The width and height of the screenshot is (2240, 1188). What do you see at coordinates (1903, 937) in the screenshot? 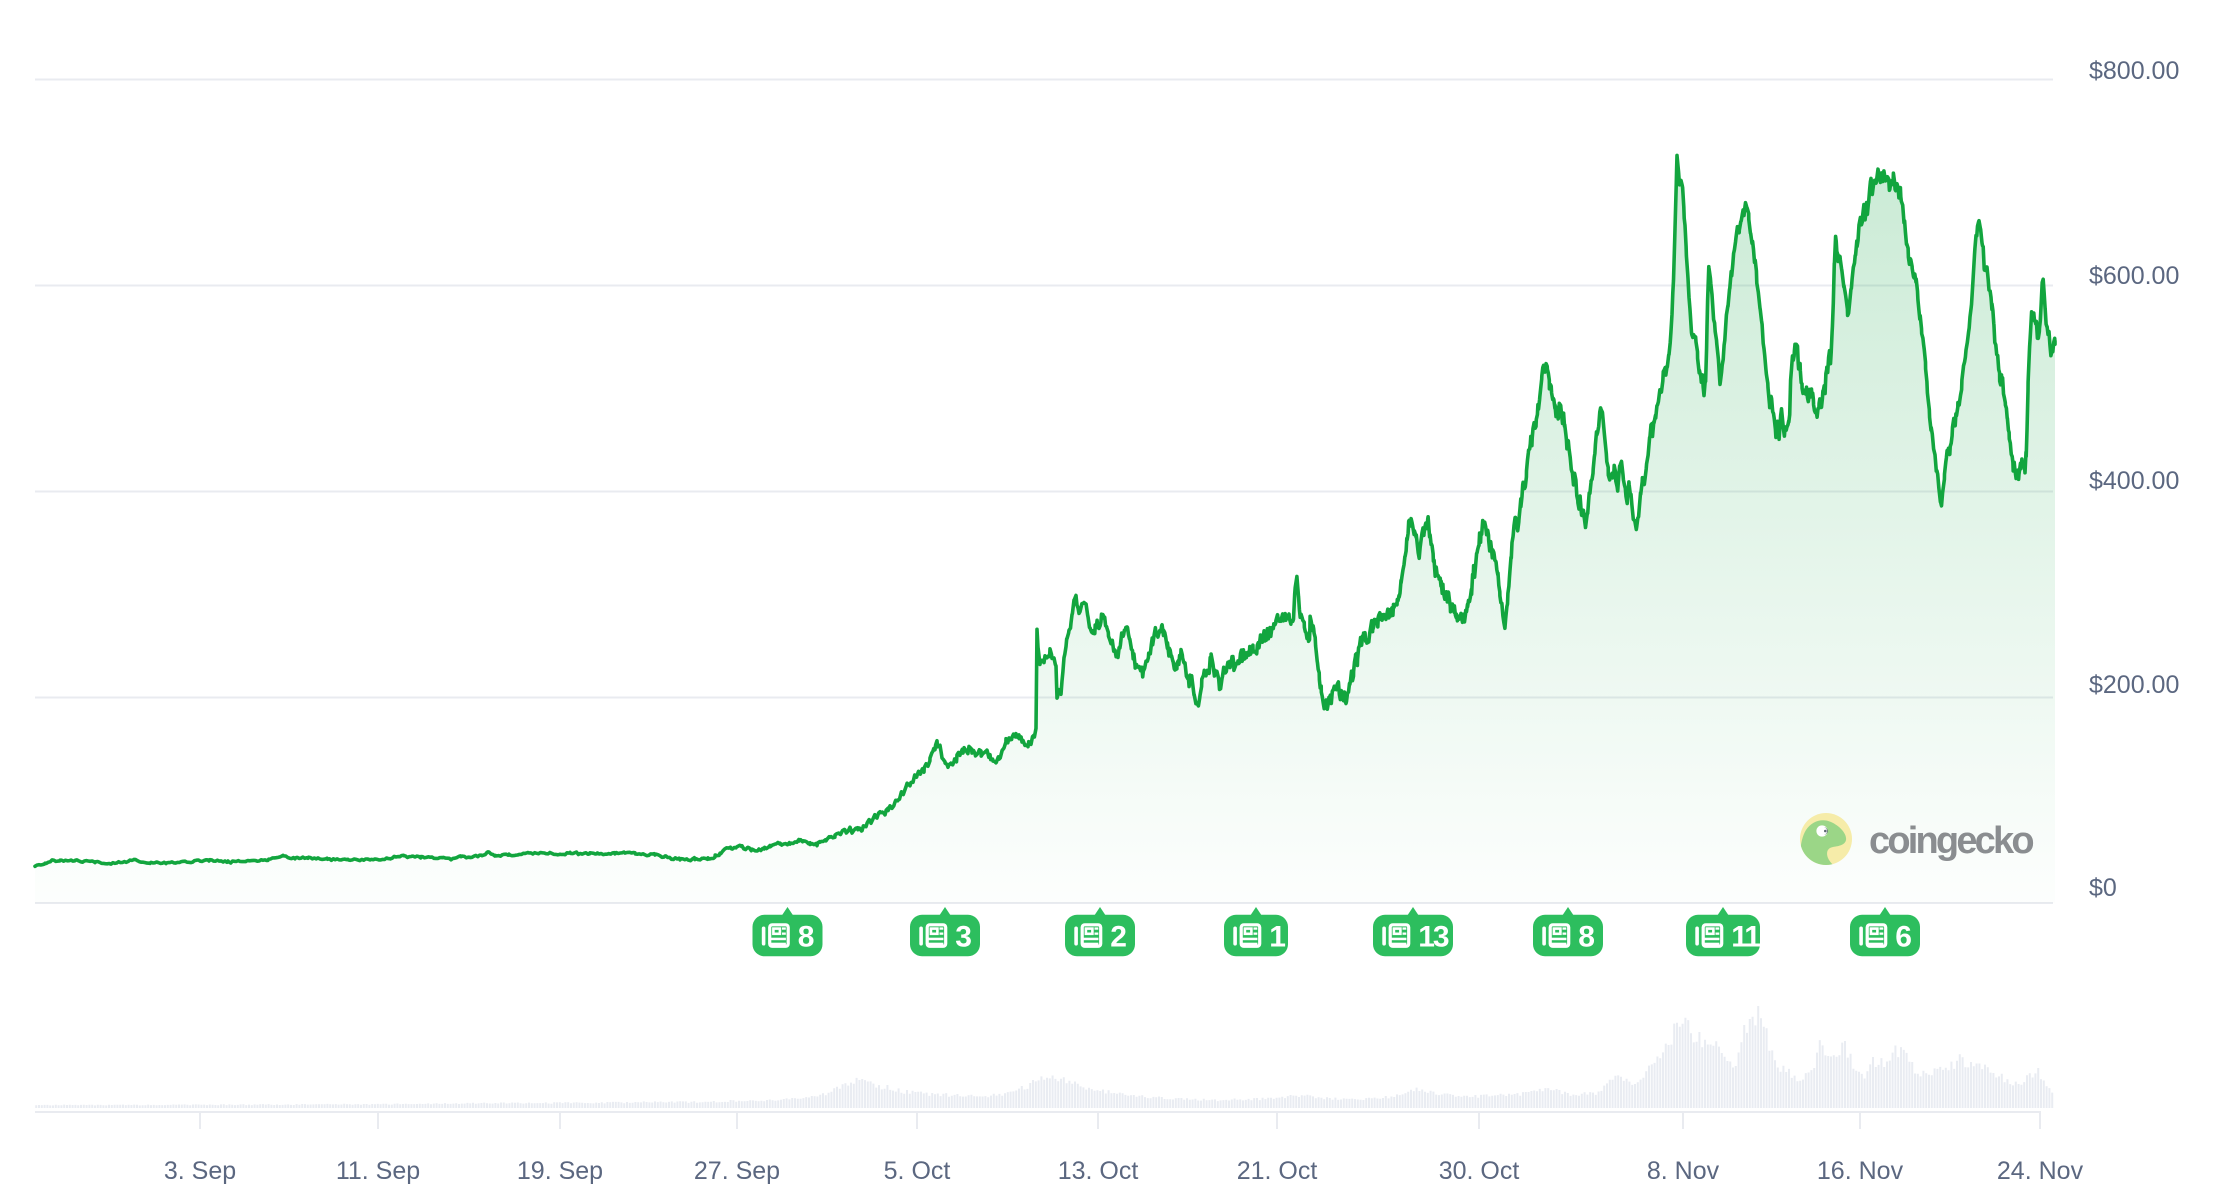
I see `svg-text: 6` at bounding box center [1903, 937].